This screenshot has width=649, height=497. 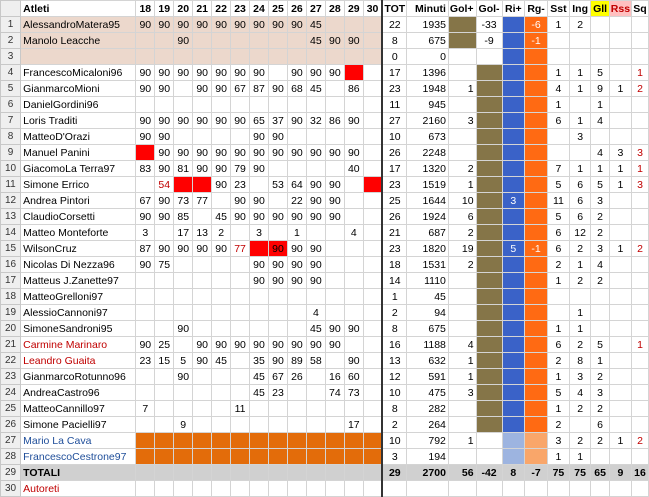 I want to click on stat-cell: 1935, so click(x=427, y=24).